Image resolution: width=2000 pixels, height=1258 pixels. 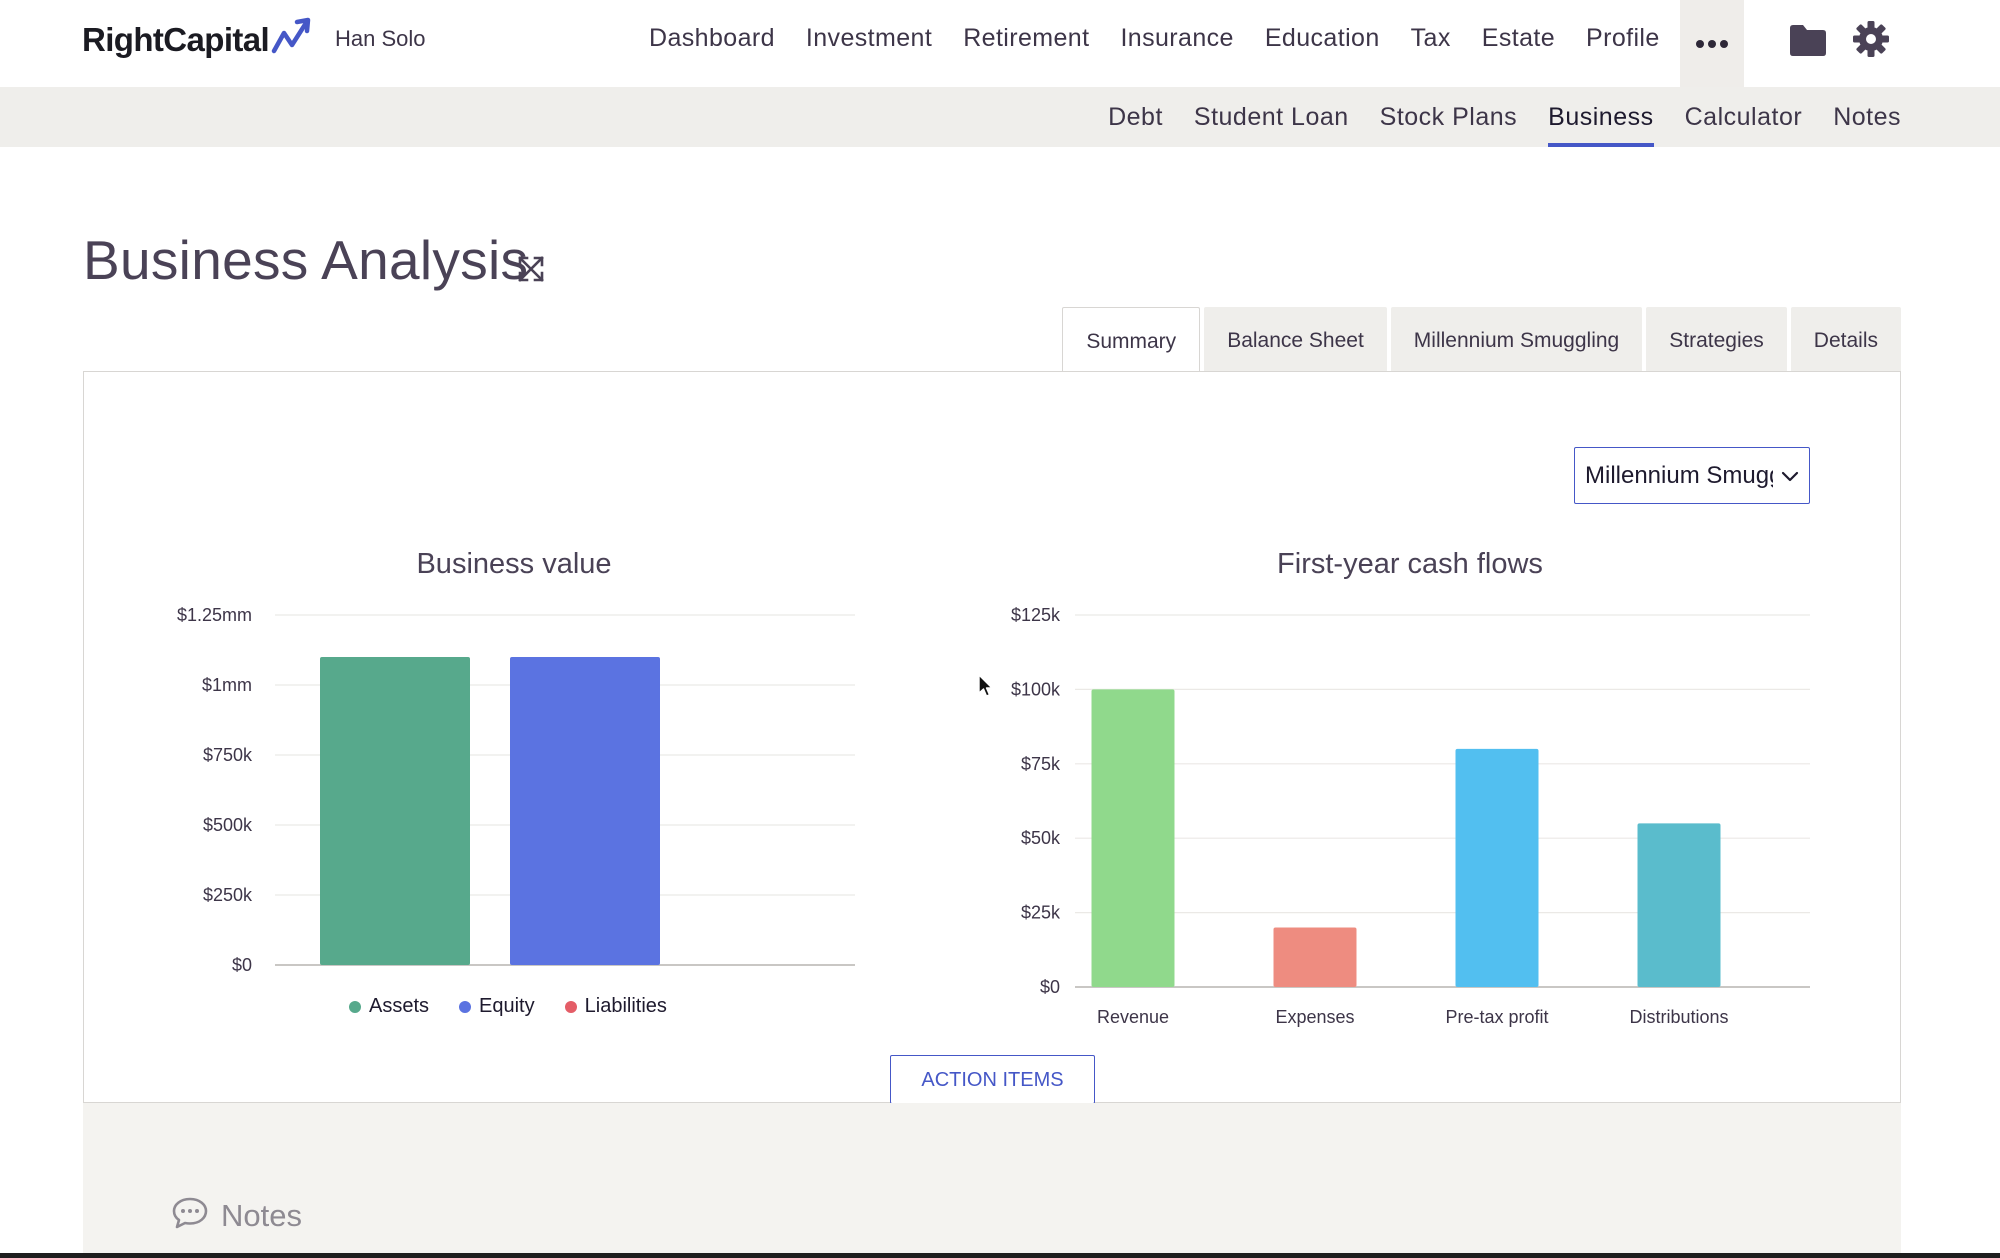 What do you see at coordinates (399, 1006) in the screenshot?
I see `legend-label-assets: Assets` at bounding box center [399, 1006].